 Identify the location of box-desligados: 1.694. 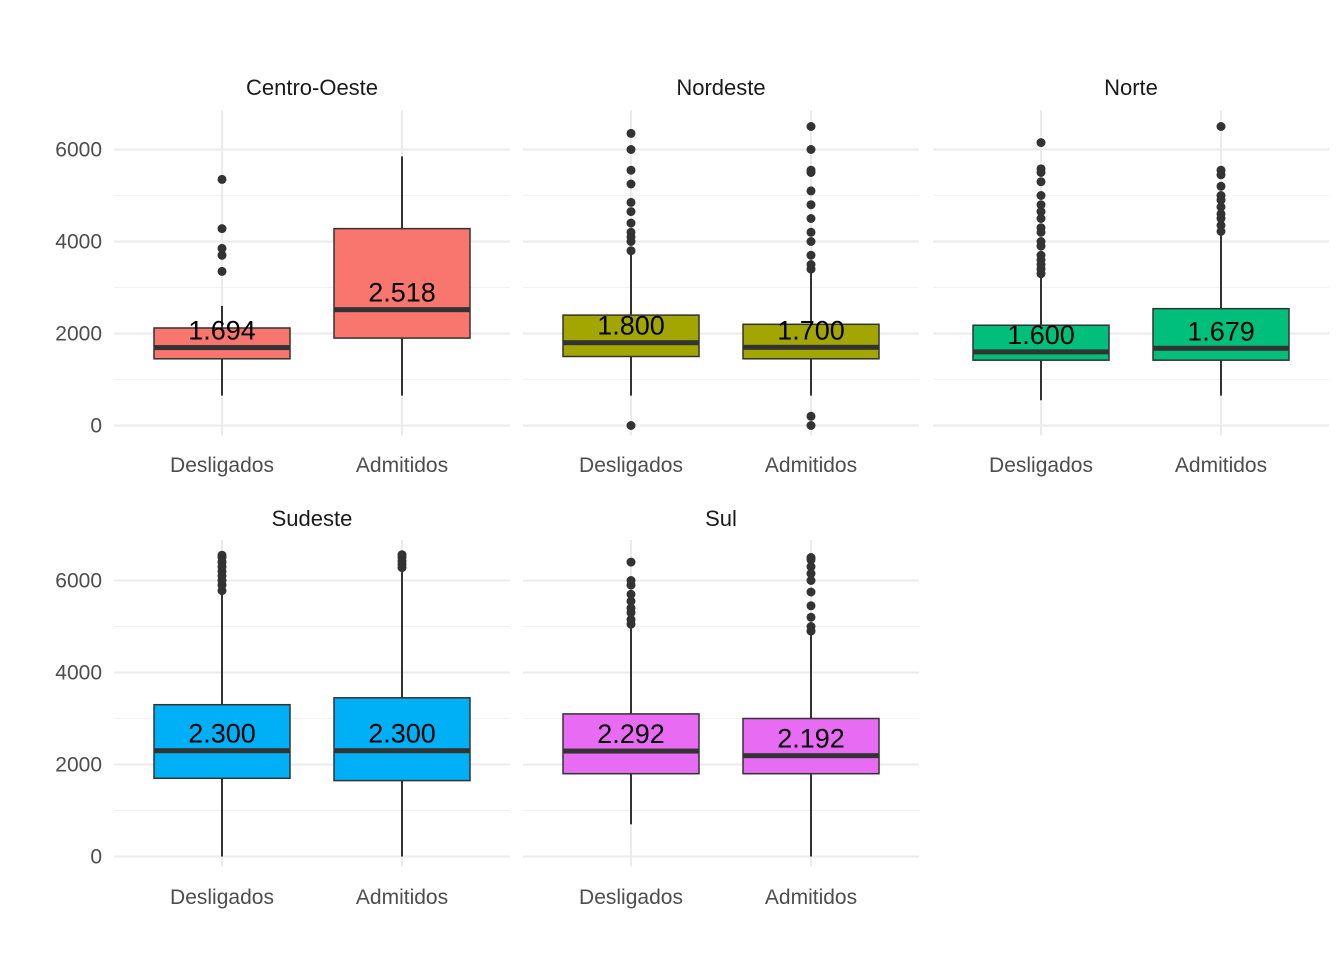
(222, 285).